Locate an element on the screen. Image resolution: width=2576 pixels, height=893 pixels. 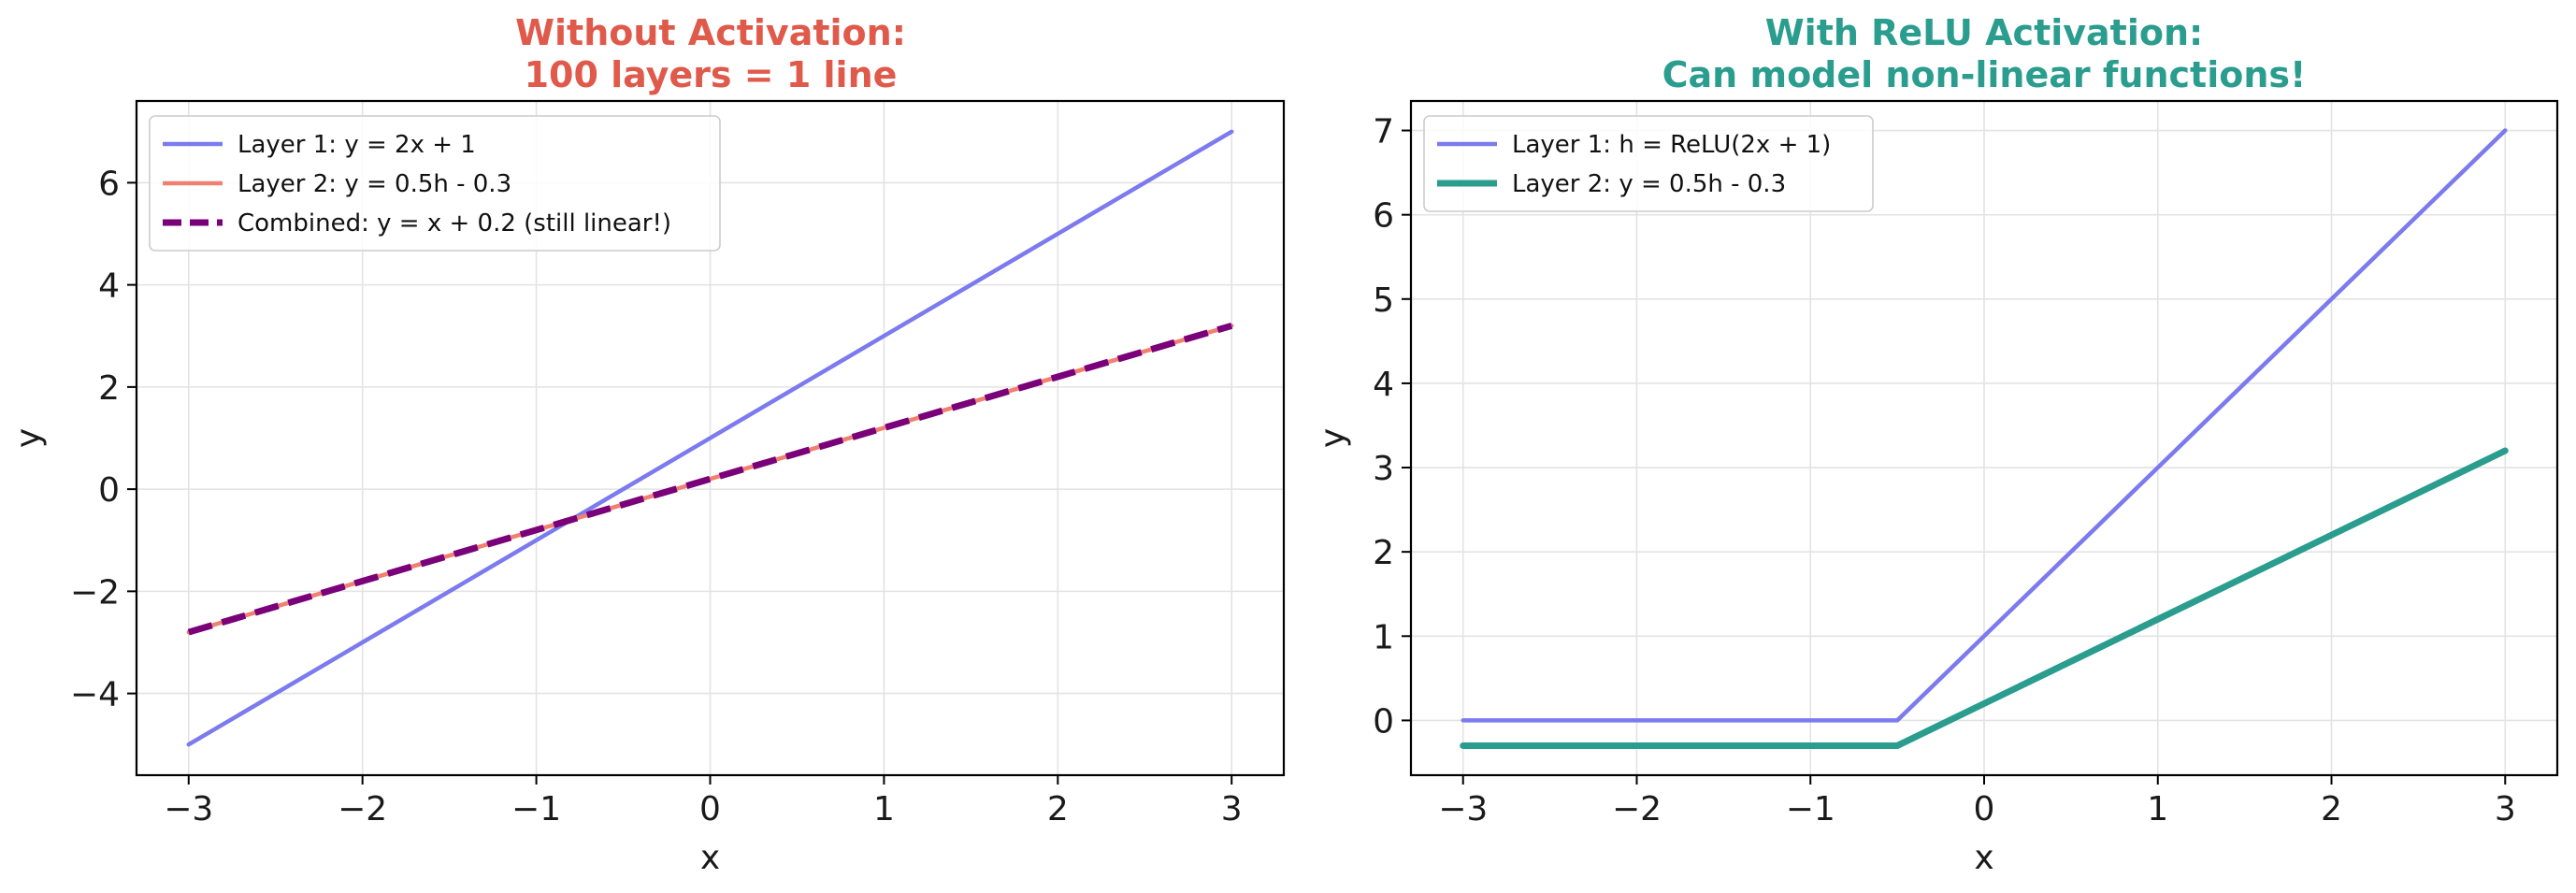
chart-title-line: Without Activation: is located at coordinates (711, 32).